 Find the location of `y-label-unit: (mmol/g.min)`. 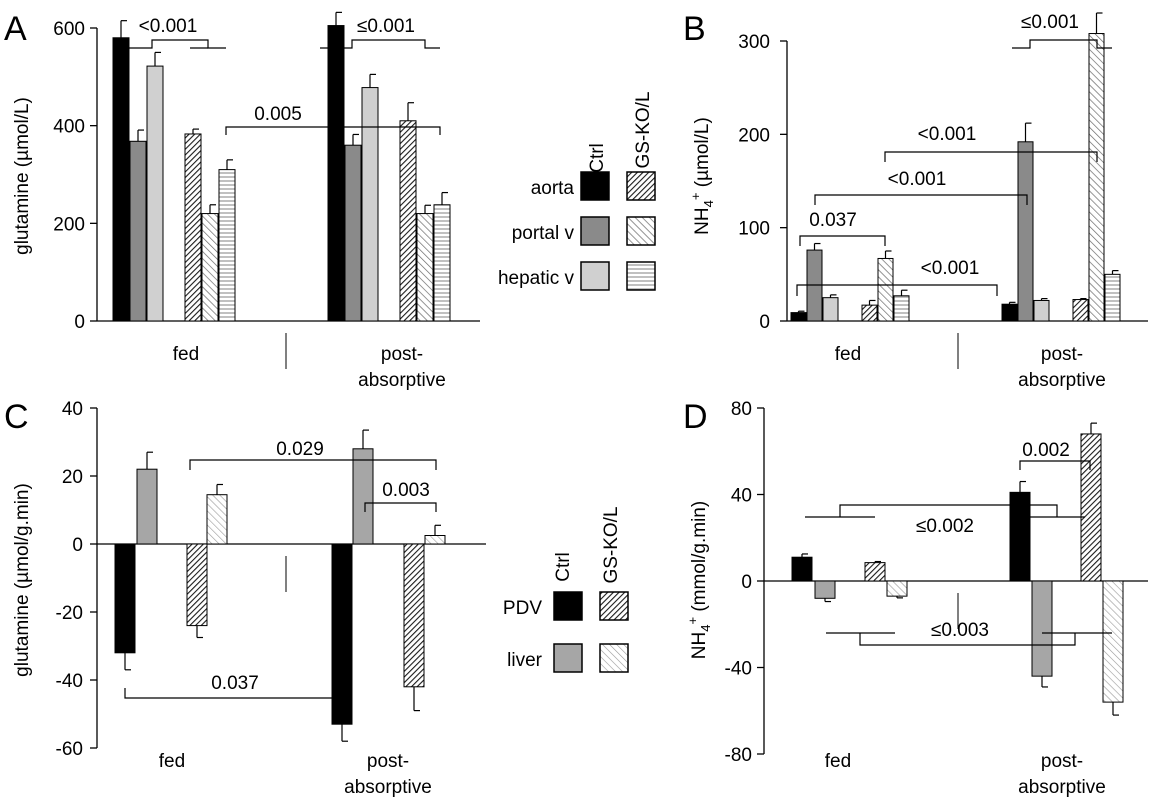

y-label-unit: (mmol/g.min) is located at coordinates (699, 559).